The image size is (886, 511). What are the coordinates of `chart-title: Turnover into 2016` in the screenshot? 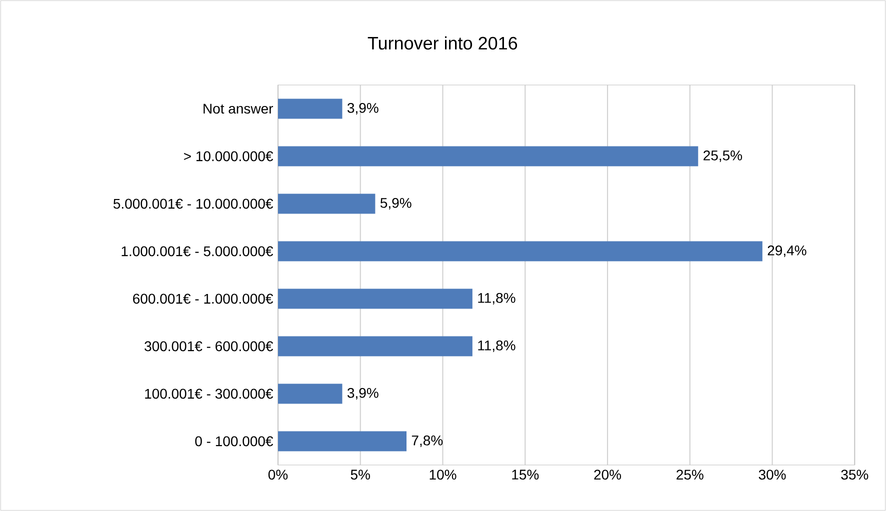 It's located at (443, 43).